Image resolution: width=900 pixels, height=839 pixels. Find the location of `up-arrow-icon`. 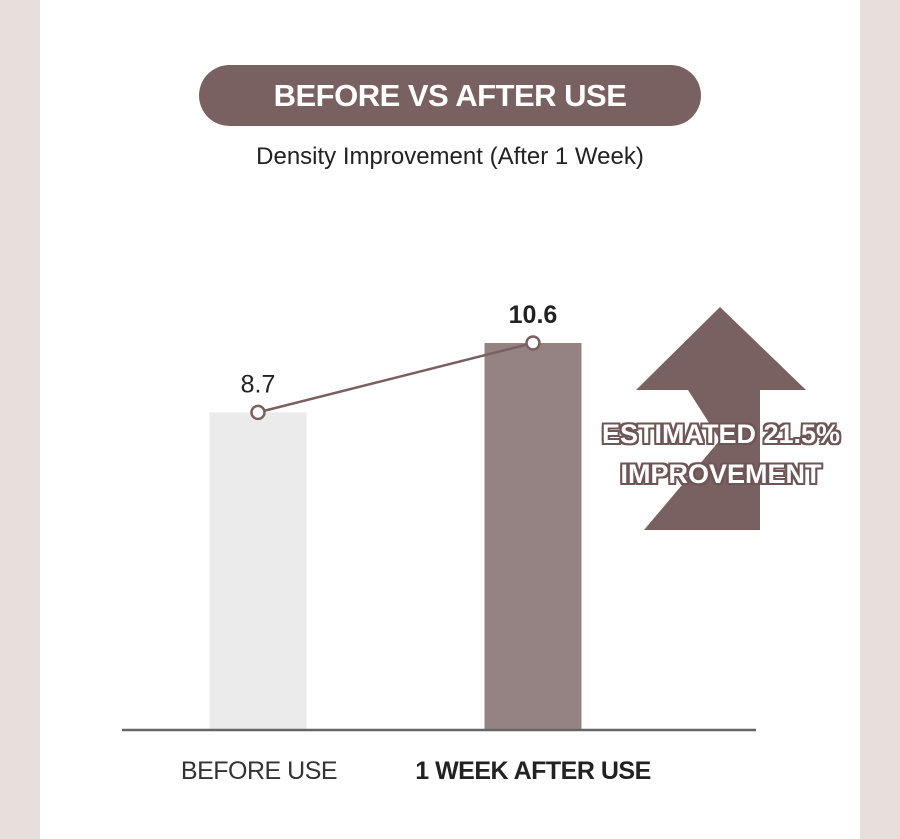

up-arrow-icon is located at coordinates (721, 418).